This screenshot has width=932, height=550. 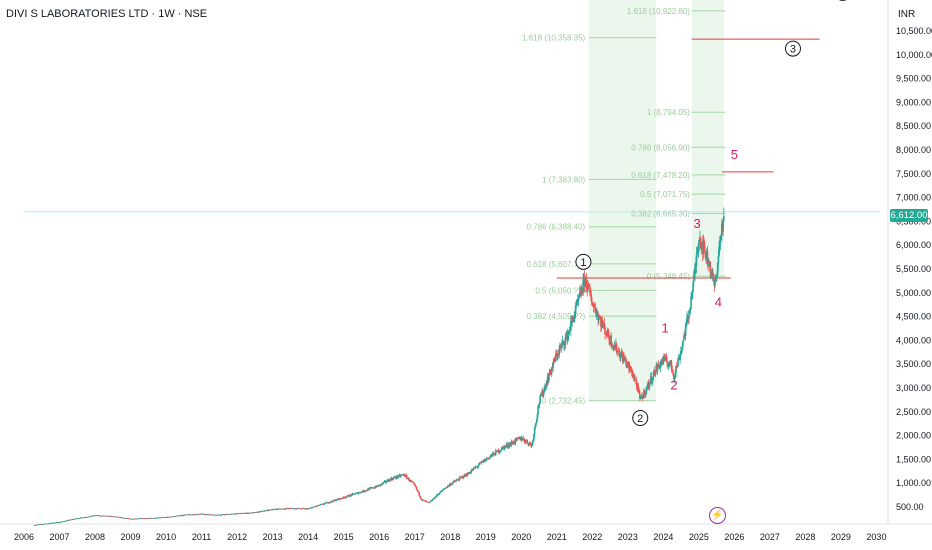 I want to click on x-tick-label: 2016, so click(x=379, y=537).